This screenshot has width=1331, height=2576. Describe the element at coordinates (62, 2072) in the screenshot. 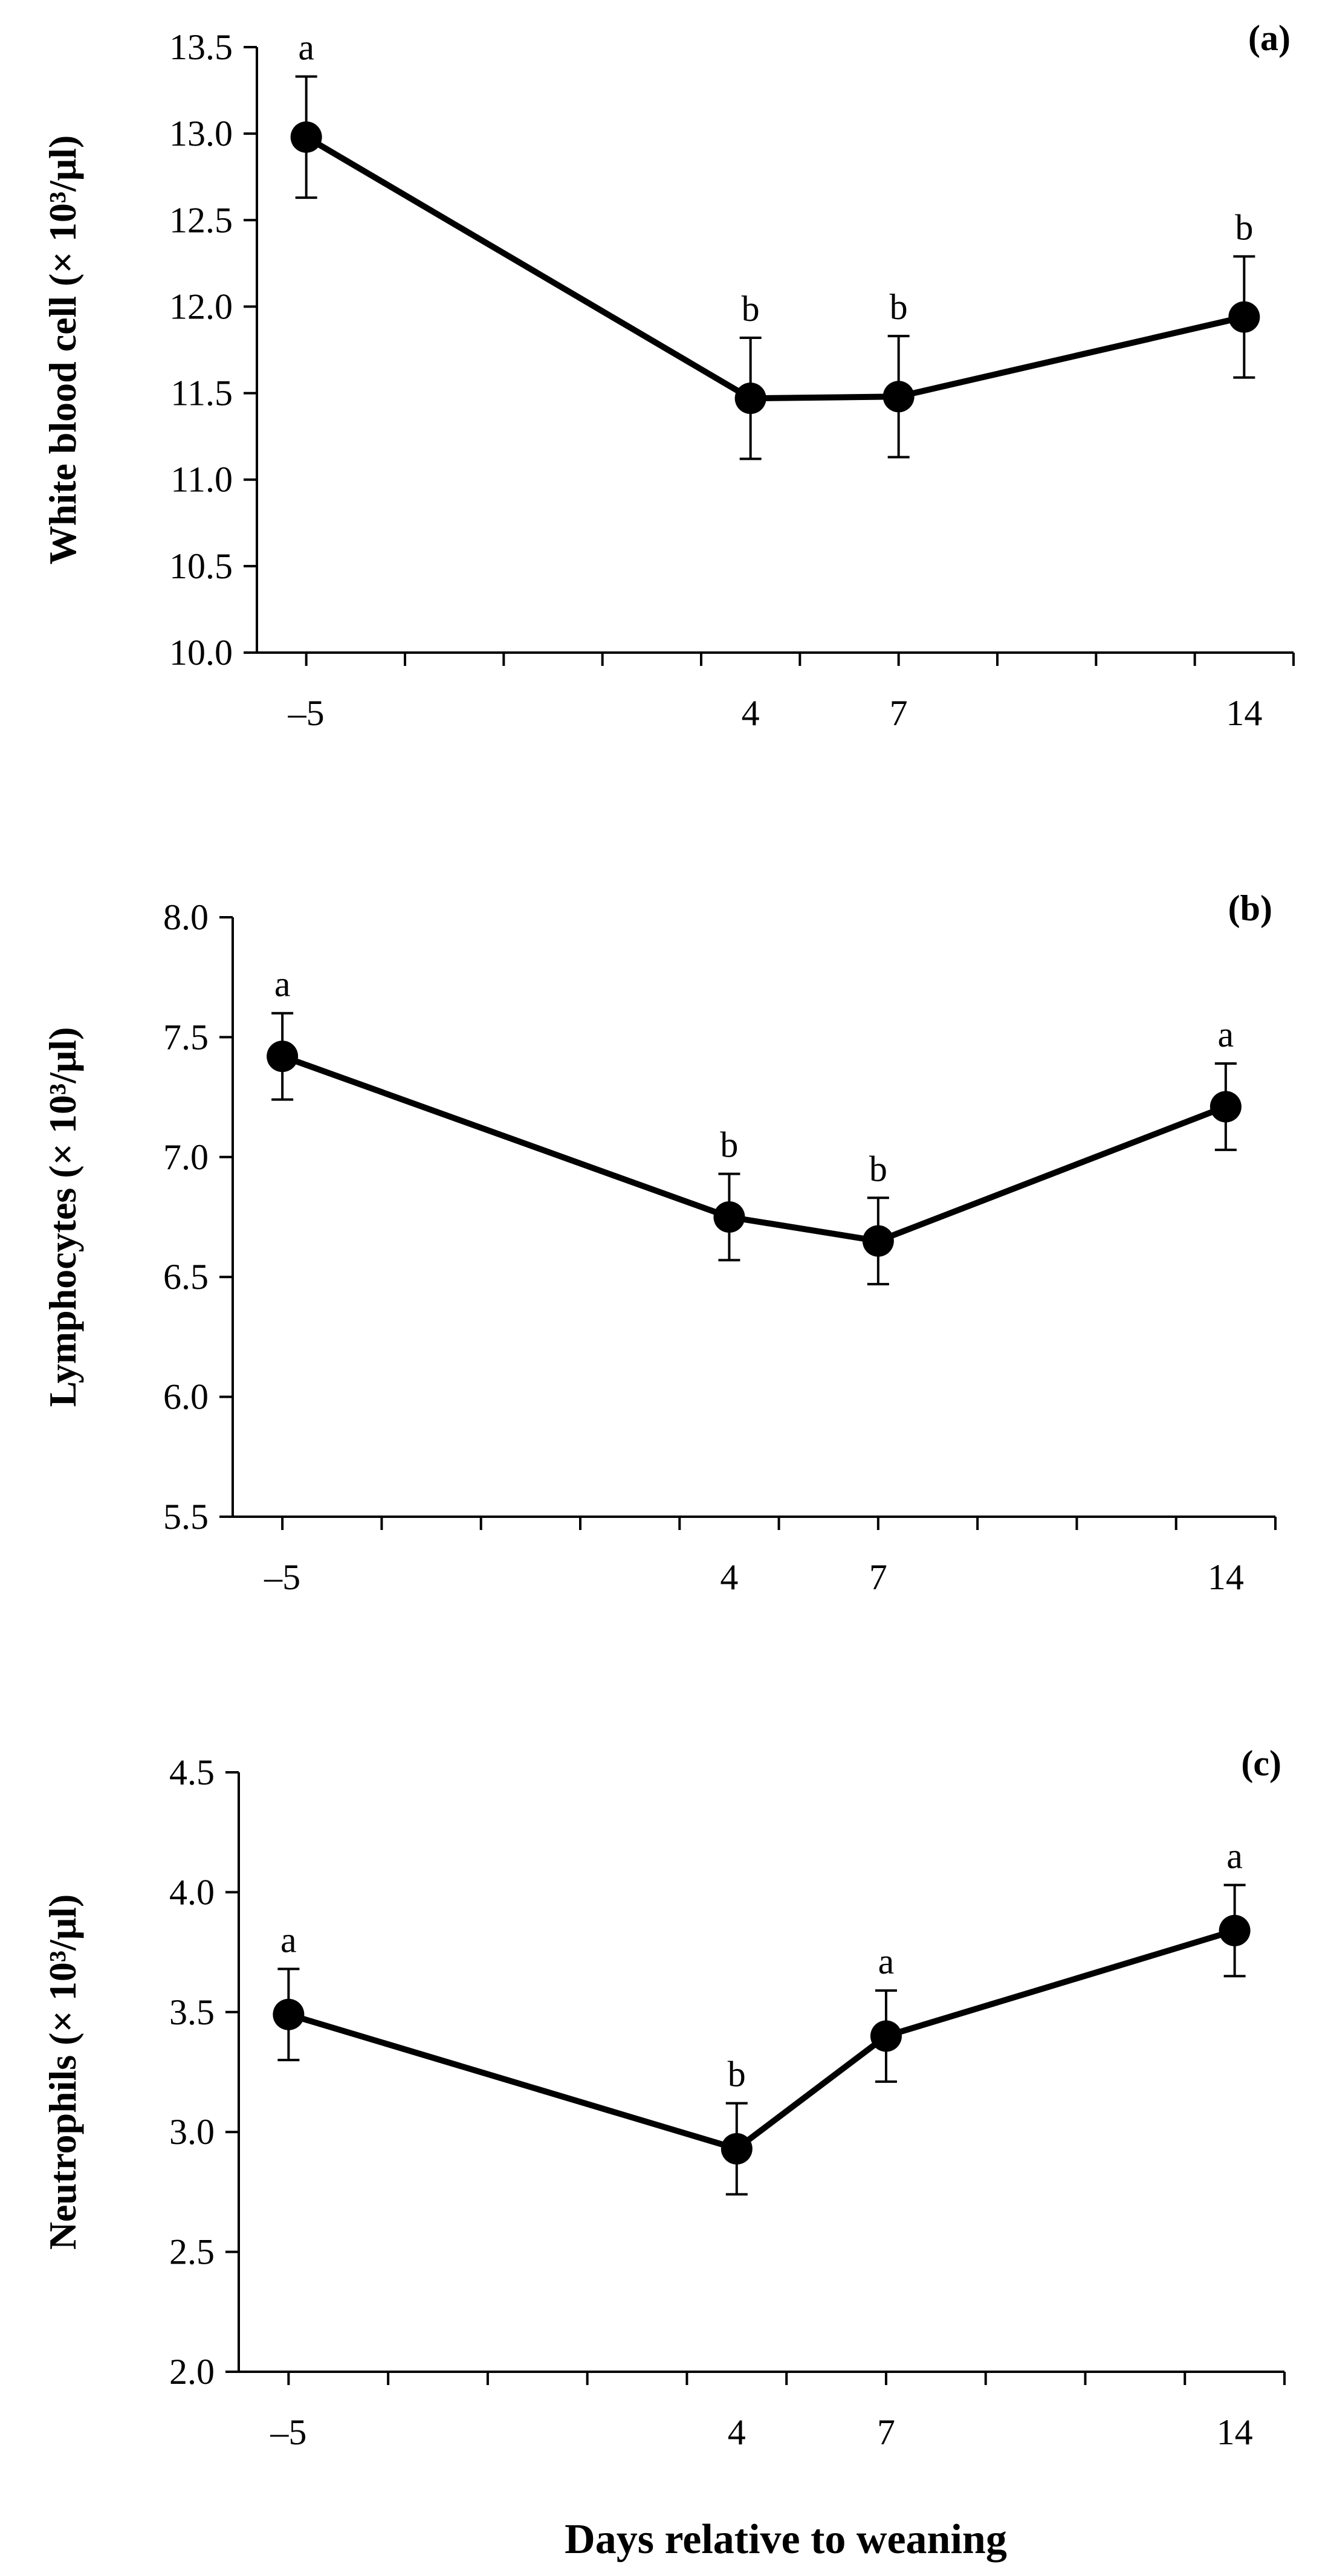

I see `y-axis-title: Neutrophils (× 10³/μl)` at that location.